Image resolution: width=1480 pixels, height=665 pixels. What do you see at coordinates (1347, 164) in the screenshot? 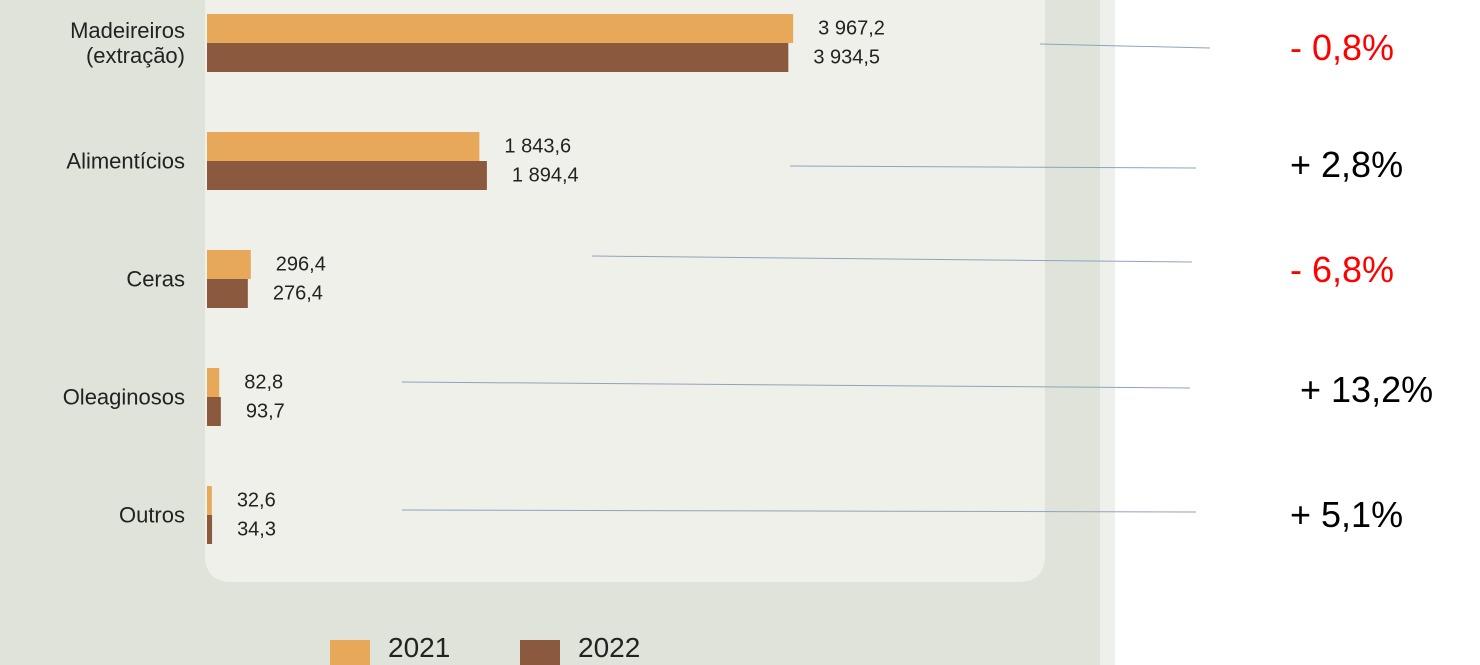
I see `annotation: + 2,8%` at bounding box center [1347, 164].